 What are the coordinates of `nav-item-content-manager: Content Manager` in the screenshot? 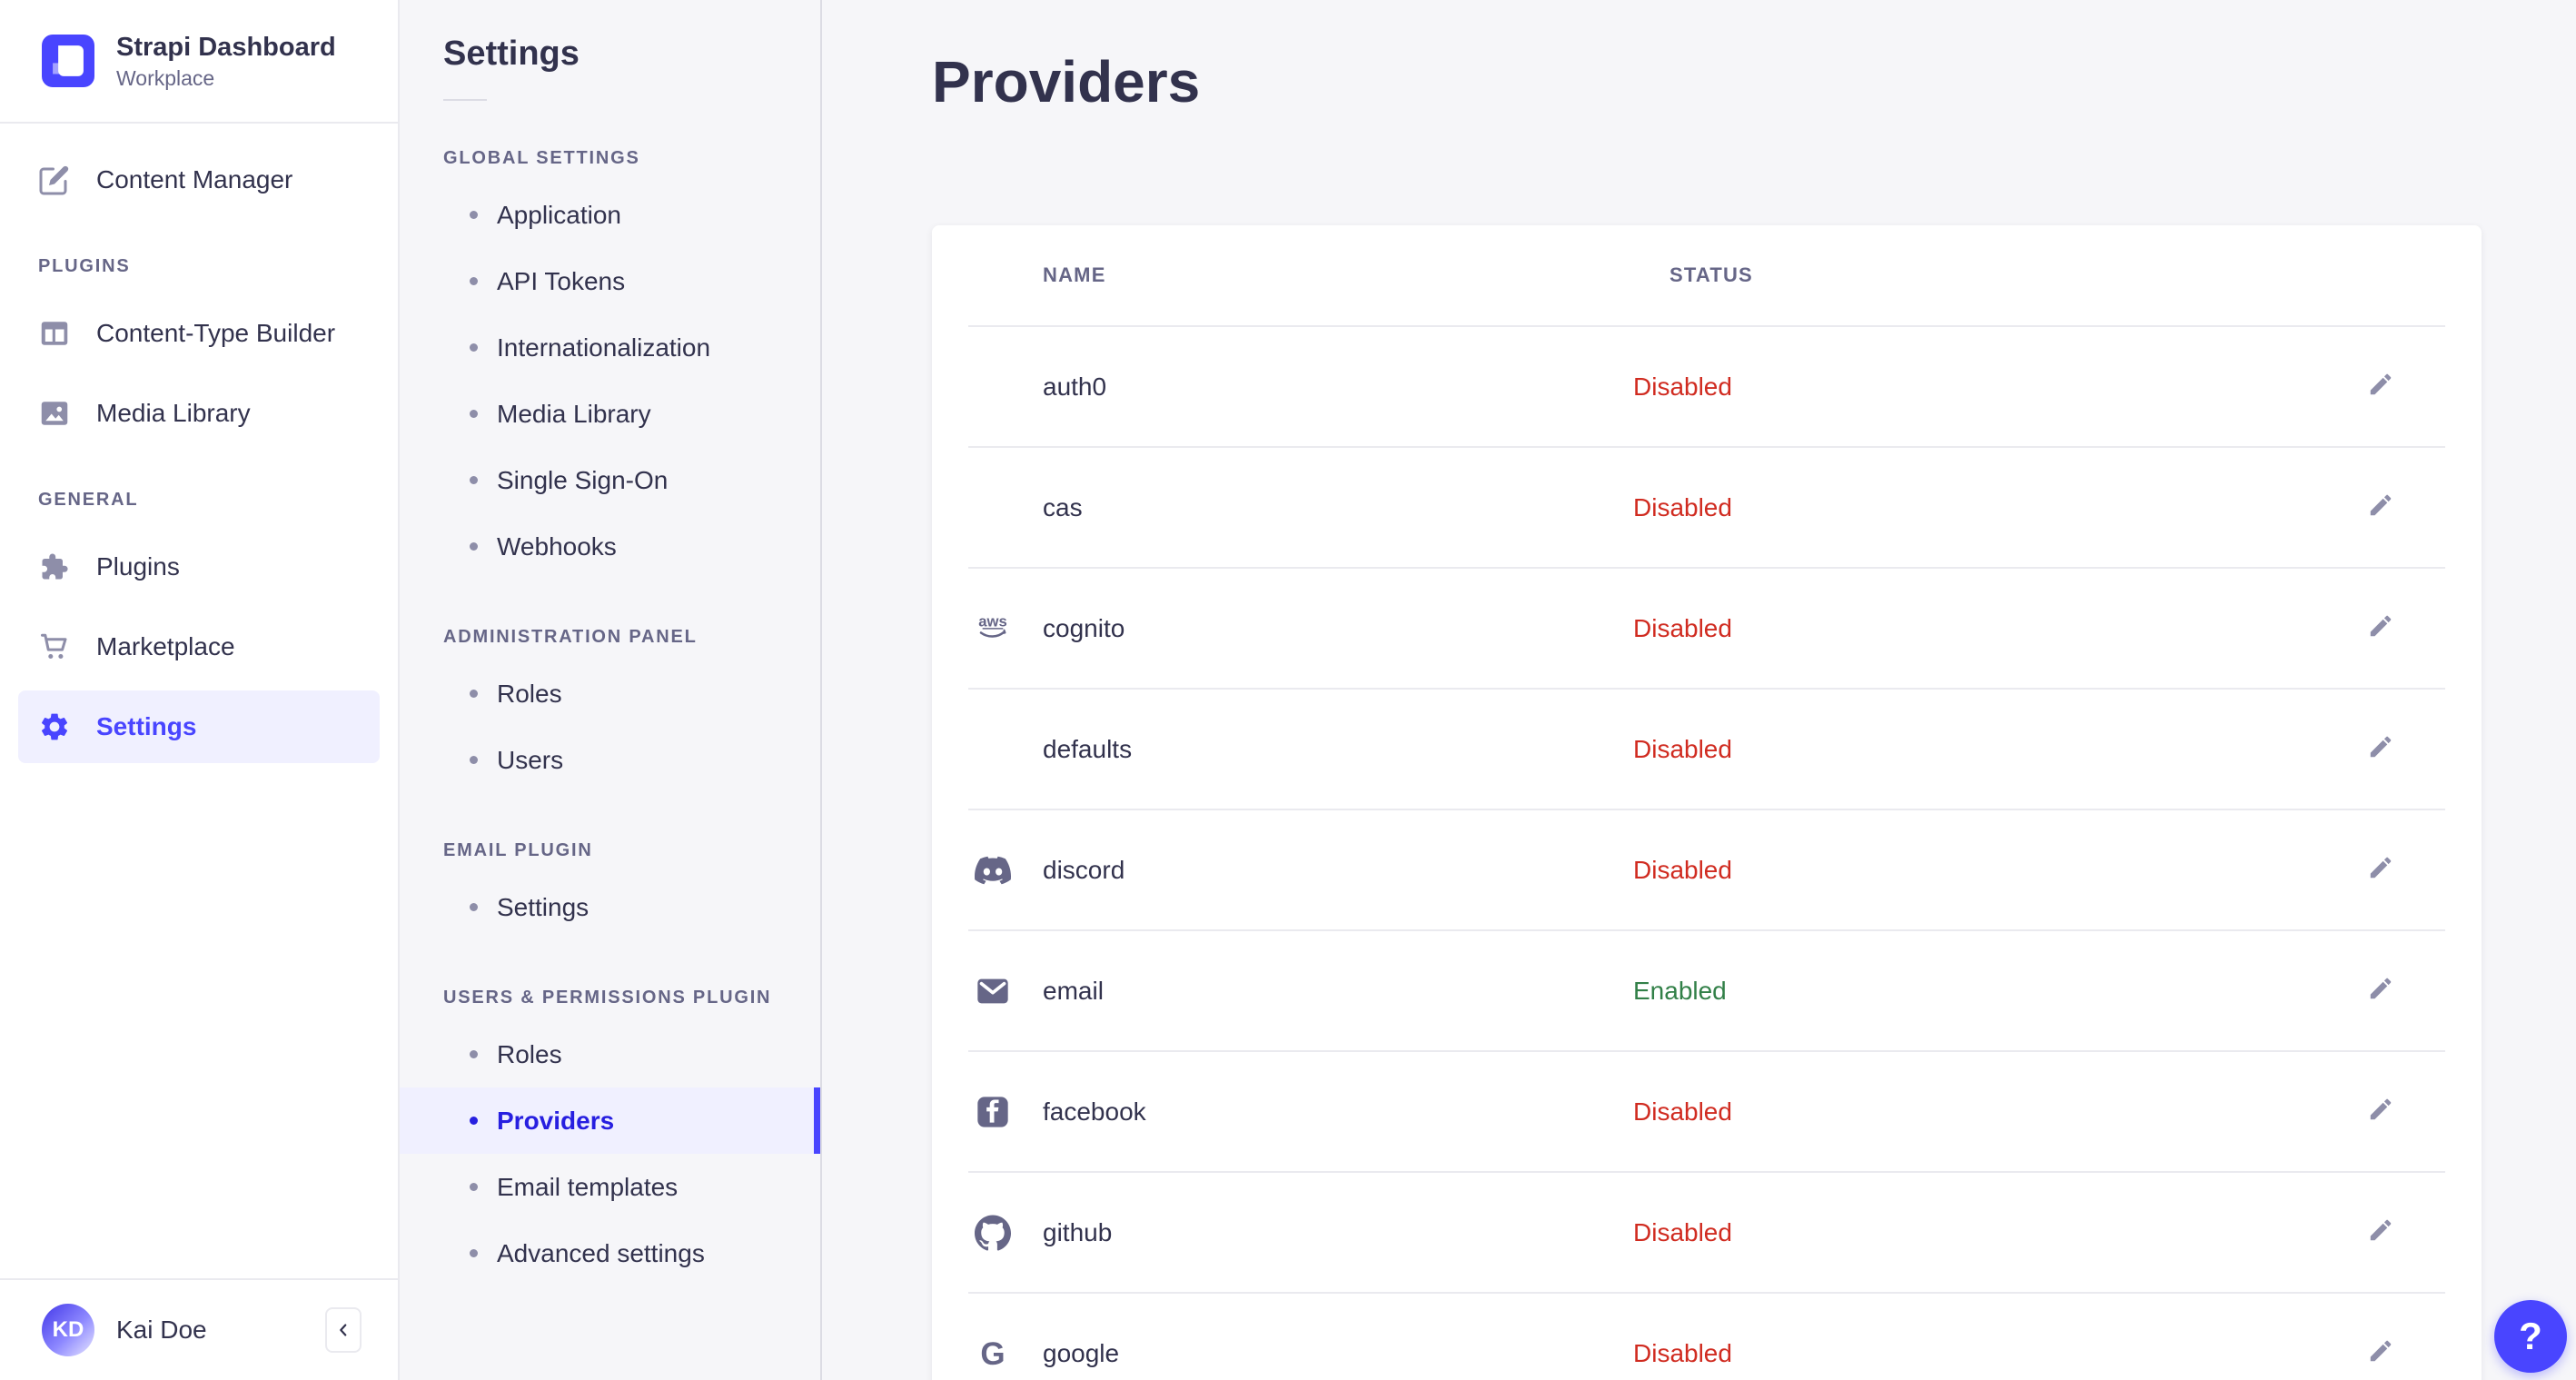 It's located at (199, 180).